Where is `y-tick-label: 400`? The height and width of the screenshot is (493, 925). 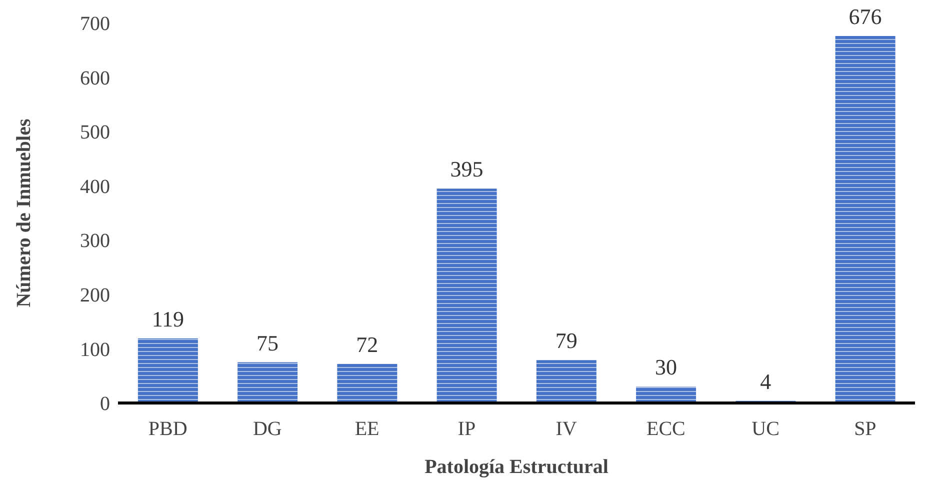
y-tick-label: 400 is located at coordinates (95, 187).